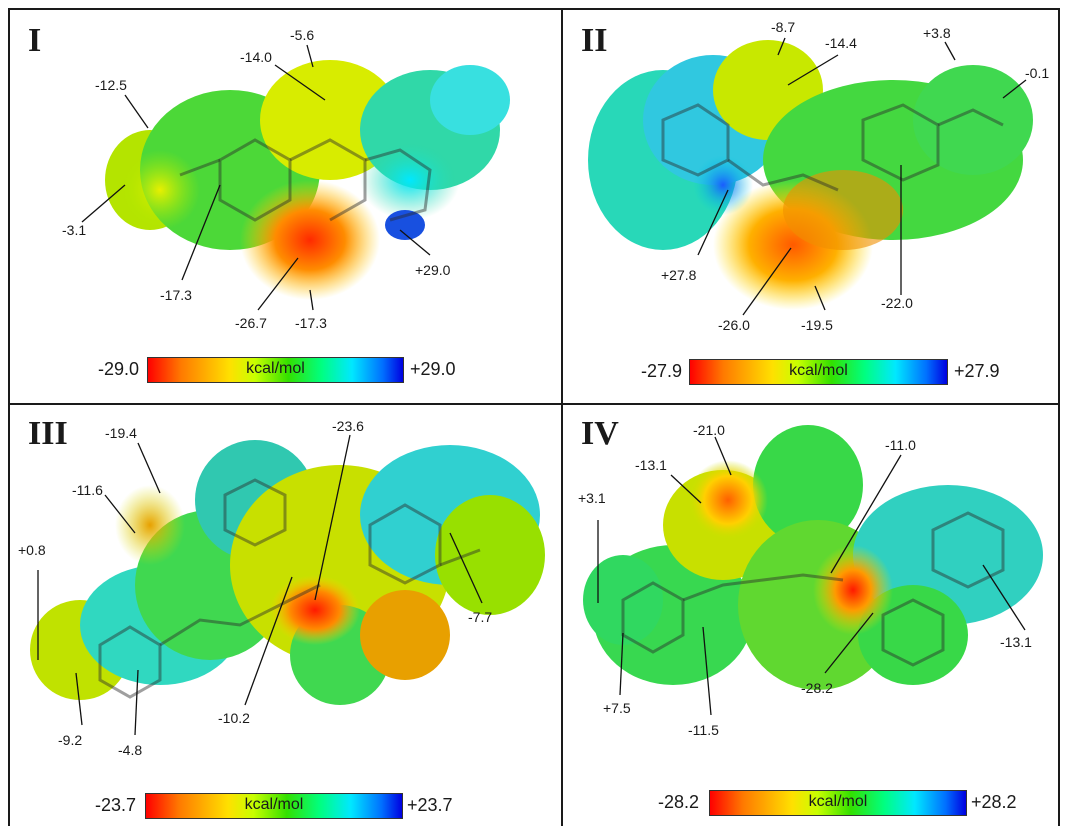 The height and width of the screenshot is (826, 1069). I want to click on colorbar-unit-iii: kcal/mol, so click(274, 804).